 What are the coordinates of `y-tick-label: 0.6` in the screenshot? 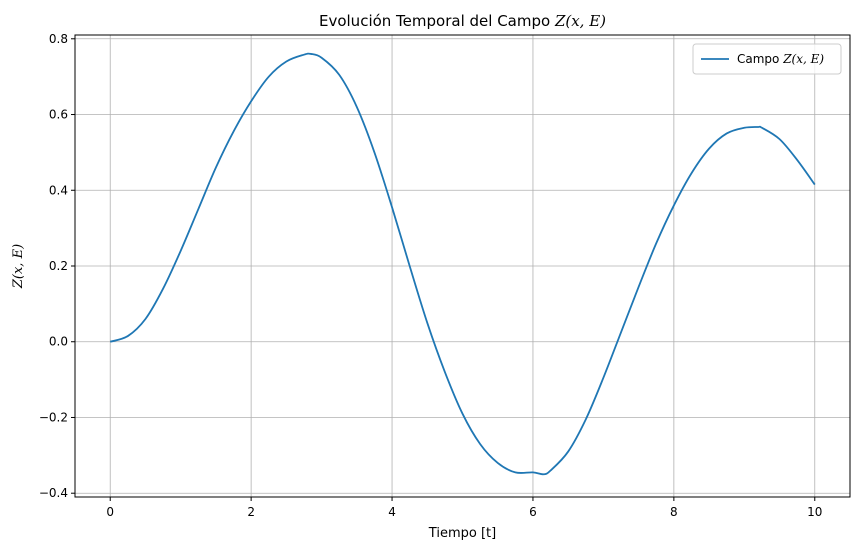 It's located at (58, 115).